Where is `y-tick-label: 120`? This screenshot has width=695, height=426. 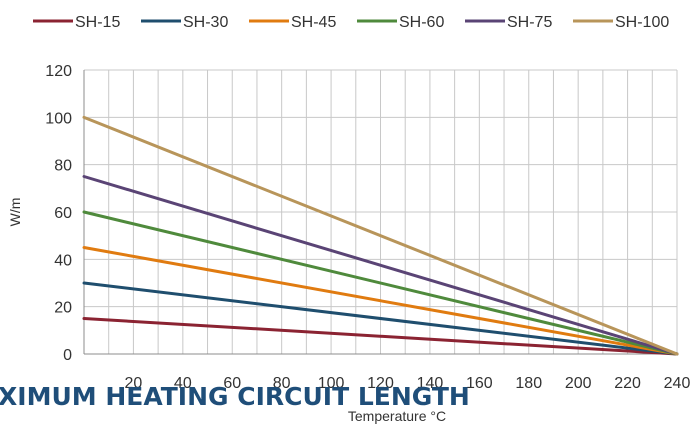
y-tick-label: 120 is located at coordinates (58, 71).